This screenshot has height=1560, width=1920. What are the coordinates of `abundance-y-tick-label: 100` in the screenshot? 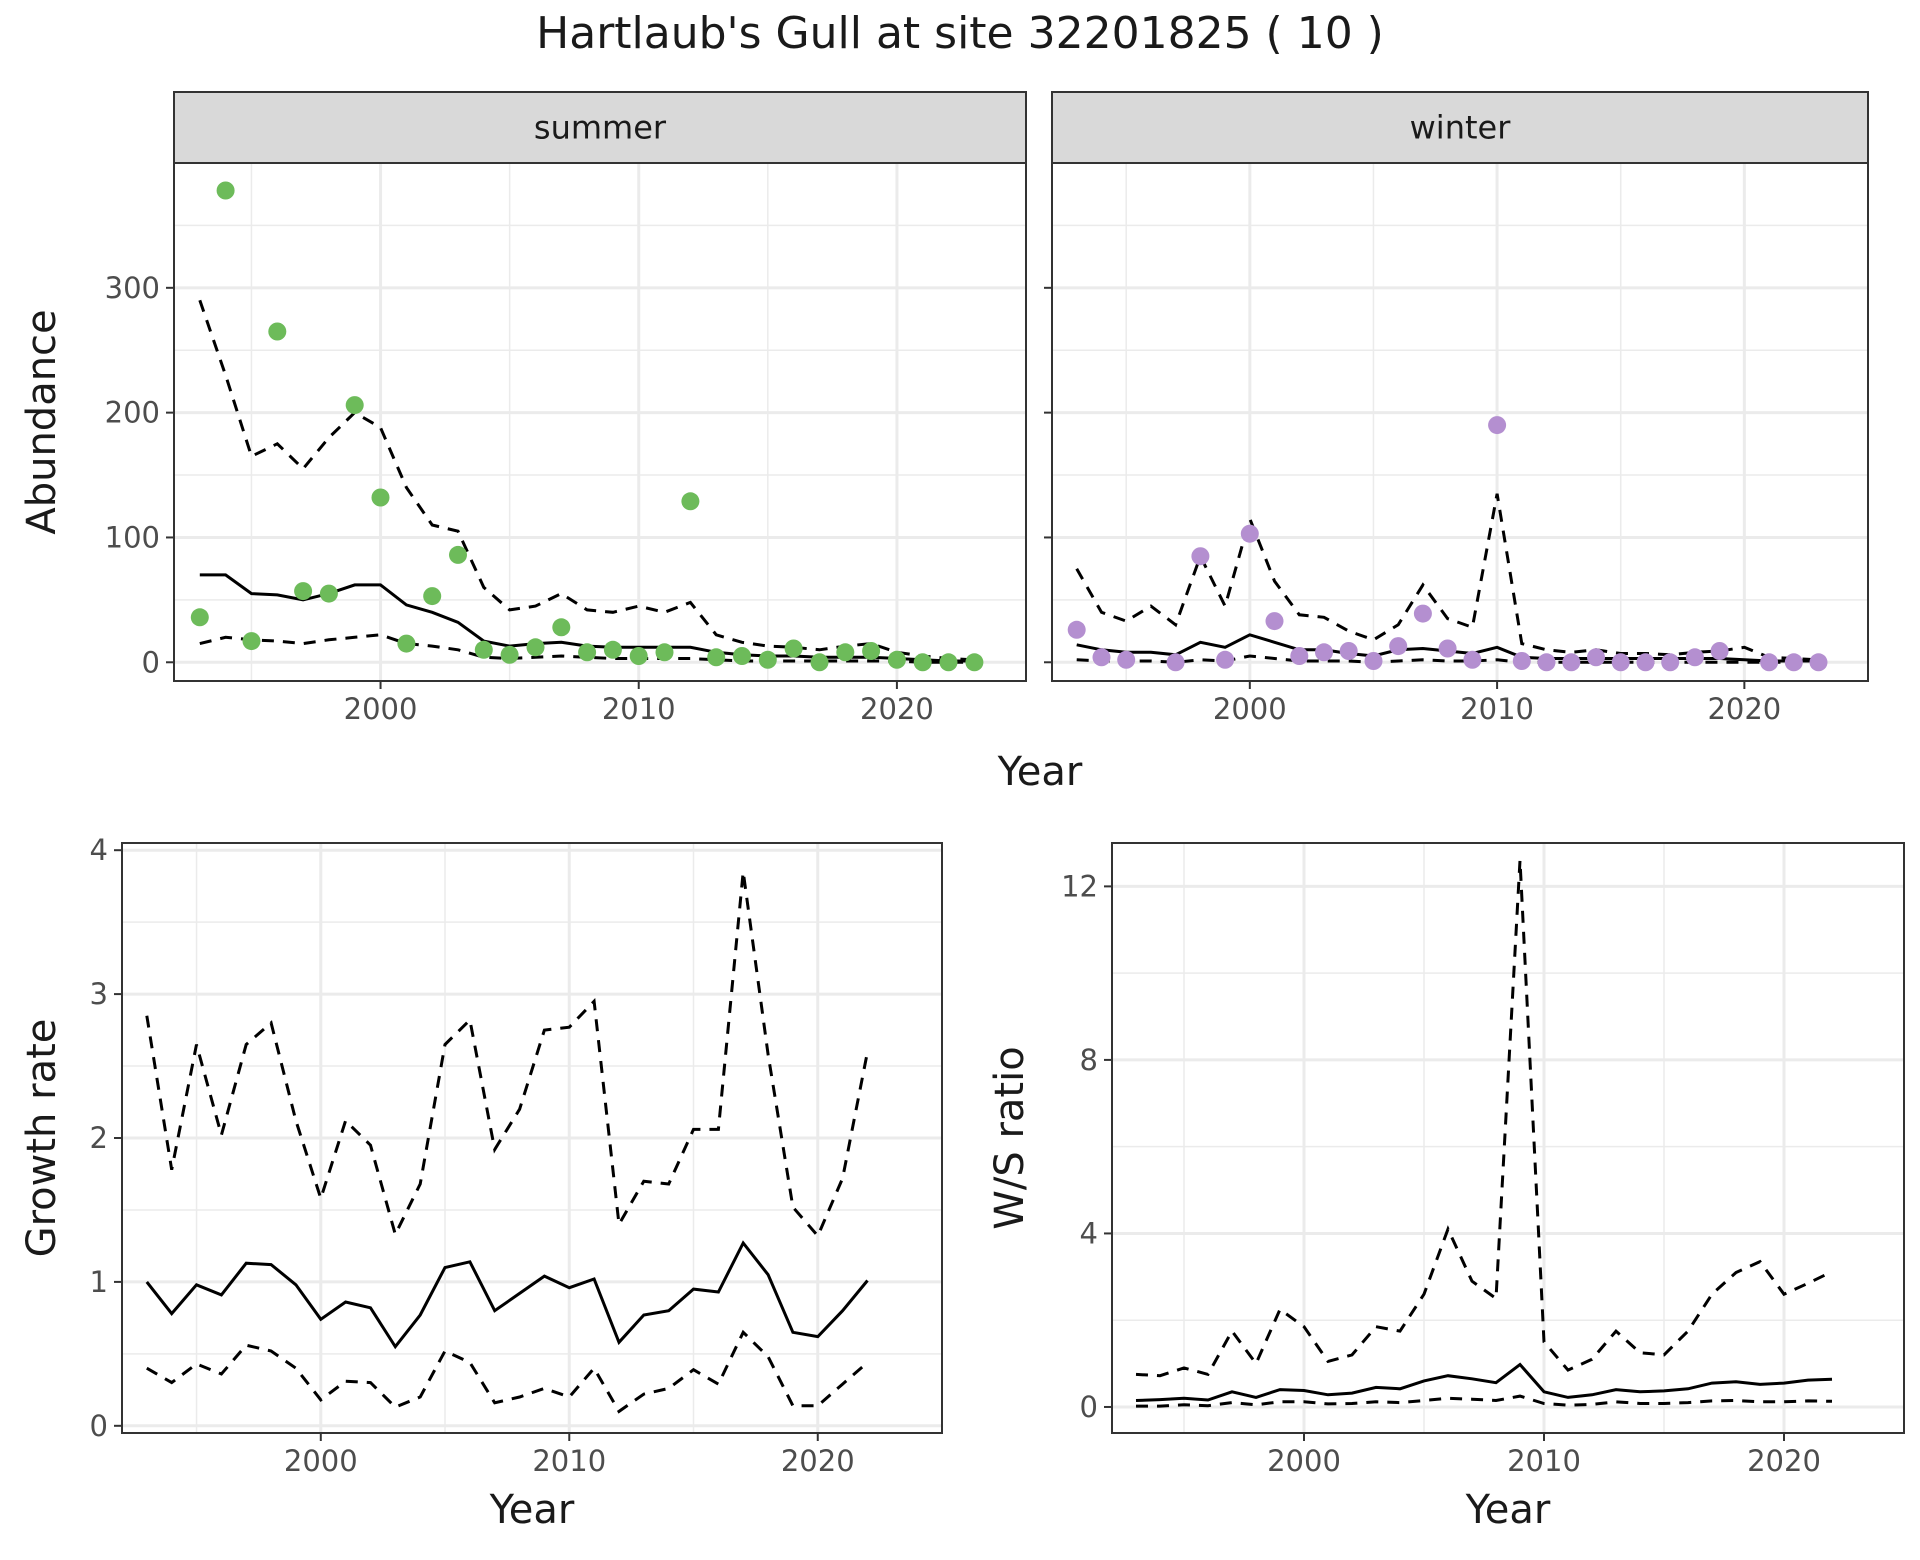 It's located at (132, 537).